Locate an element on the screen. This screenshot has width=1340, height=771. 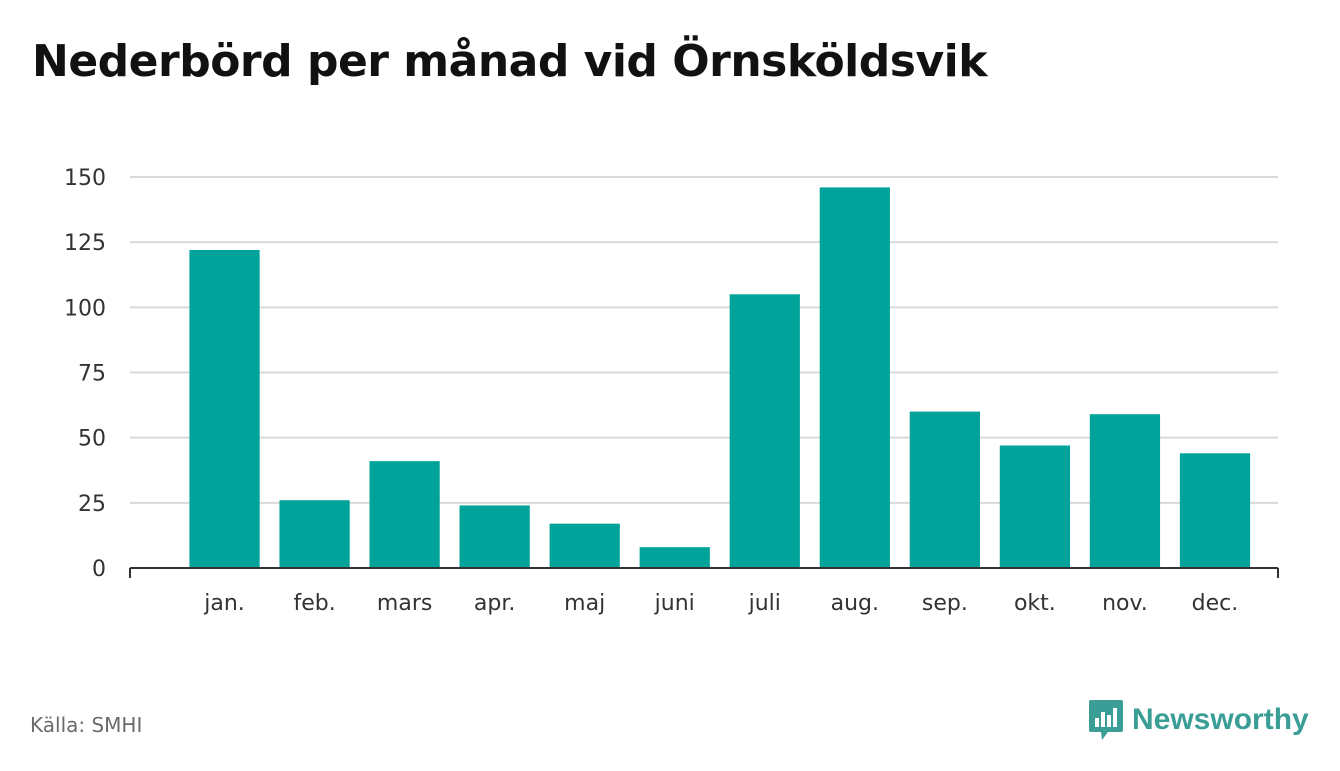
y-tick-labels: 0 25 50 75 100 125 150 is located at coordinates (85, 374).